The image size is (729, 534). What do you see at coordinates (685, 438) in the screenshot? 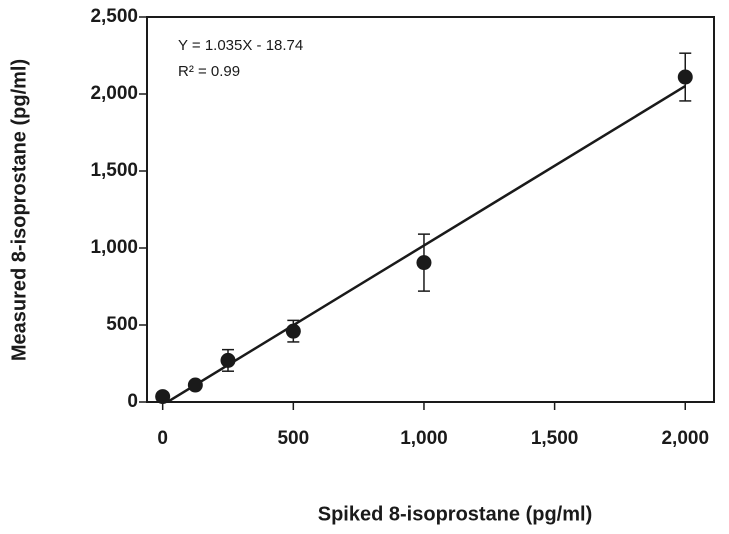
I see `x-tick-label: 2,000` at bounding box center [685, 438].